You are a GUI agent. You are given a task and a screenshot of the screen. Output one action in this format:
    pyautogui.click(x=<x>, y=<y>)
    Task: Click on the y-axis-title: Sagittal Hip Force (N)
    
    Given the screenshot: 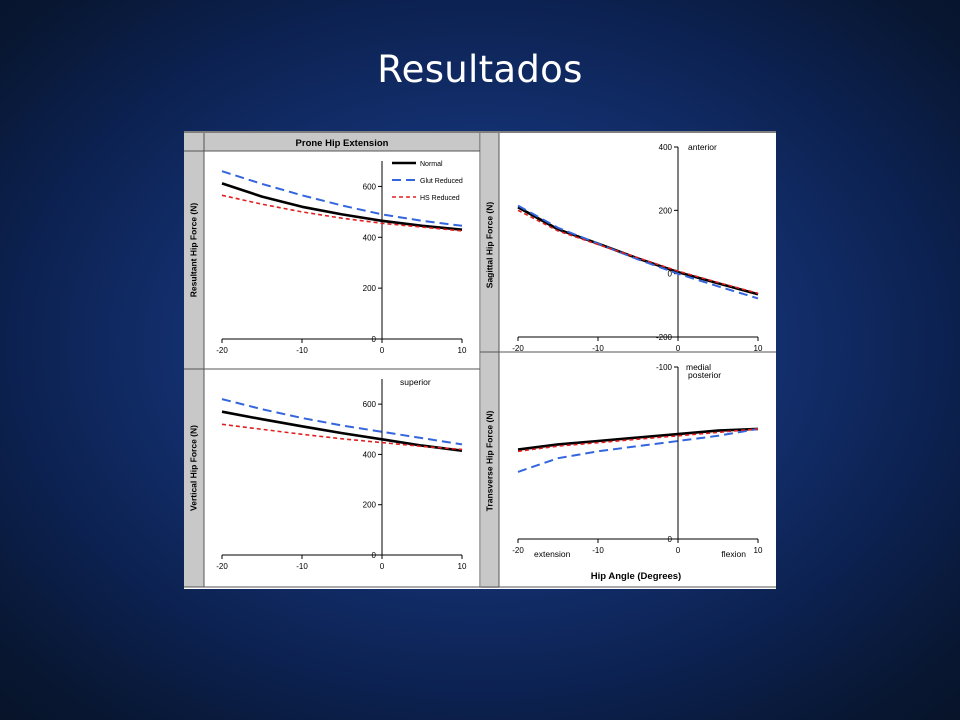 What is the action you would take?
    pyautogui.click(x=489, y=245)
    